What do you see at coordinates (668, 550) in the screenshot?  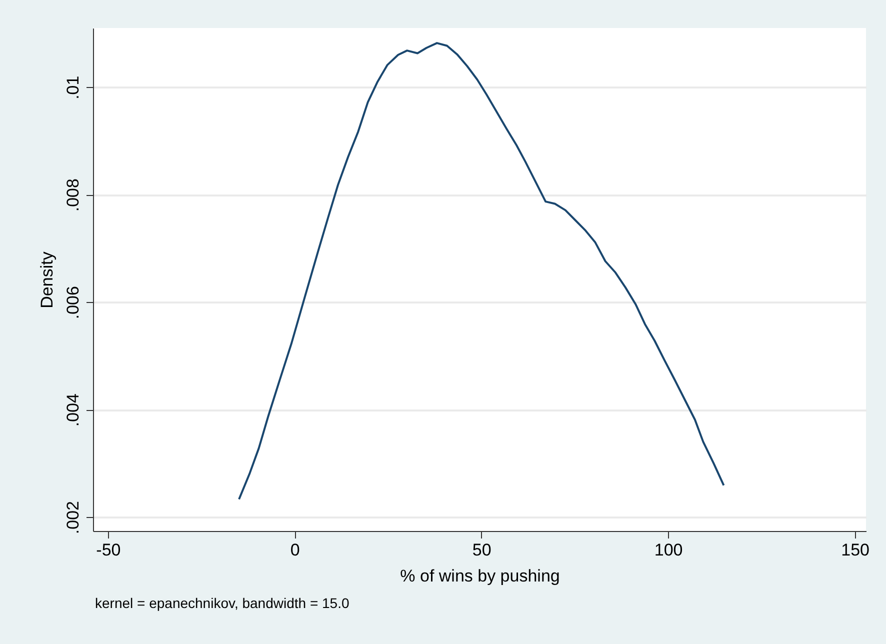 I see `x-tick-label: 100` at bounding box center [668, 550].